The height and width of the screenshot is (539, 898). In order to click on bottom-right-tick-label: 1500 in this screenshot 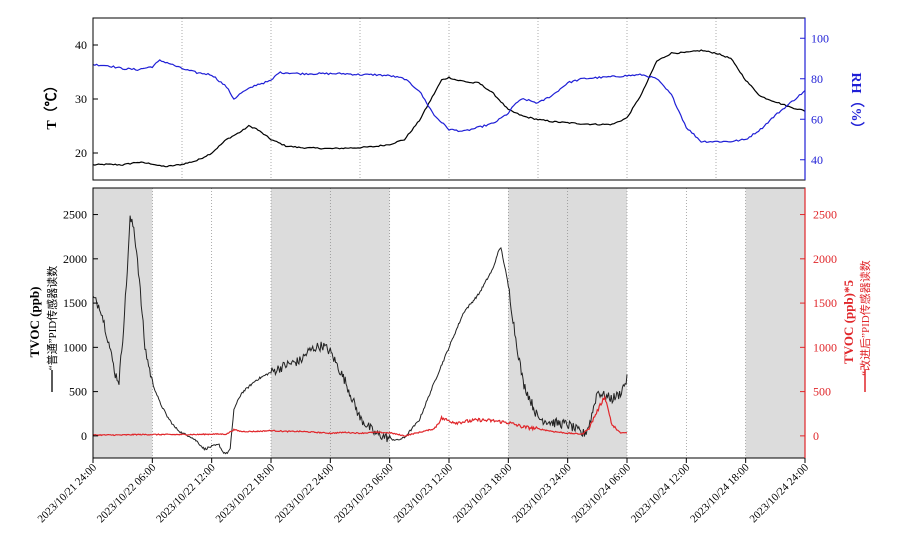, I will do `click(825, 303)`.